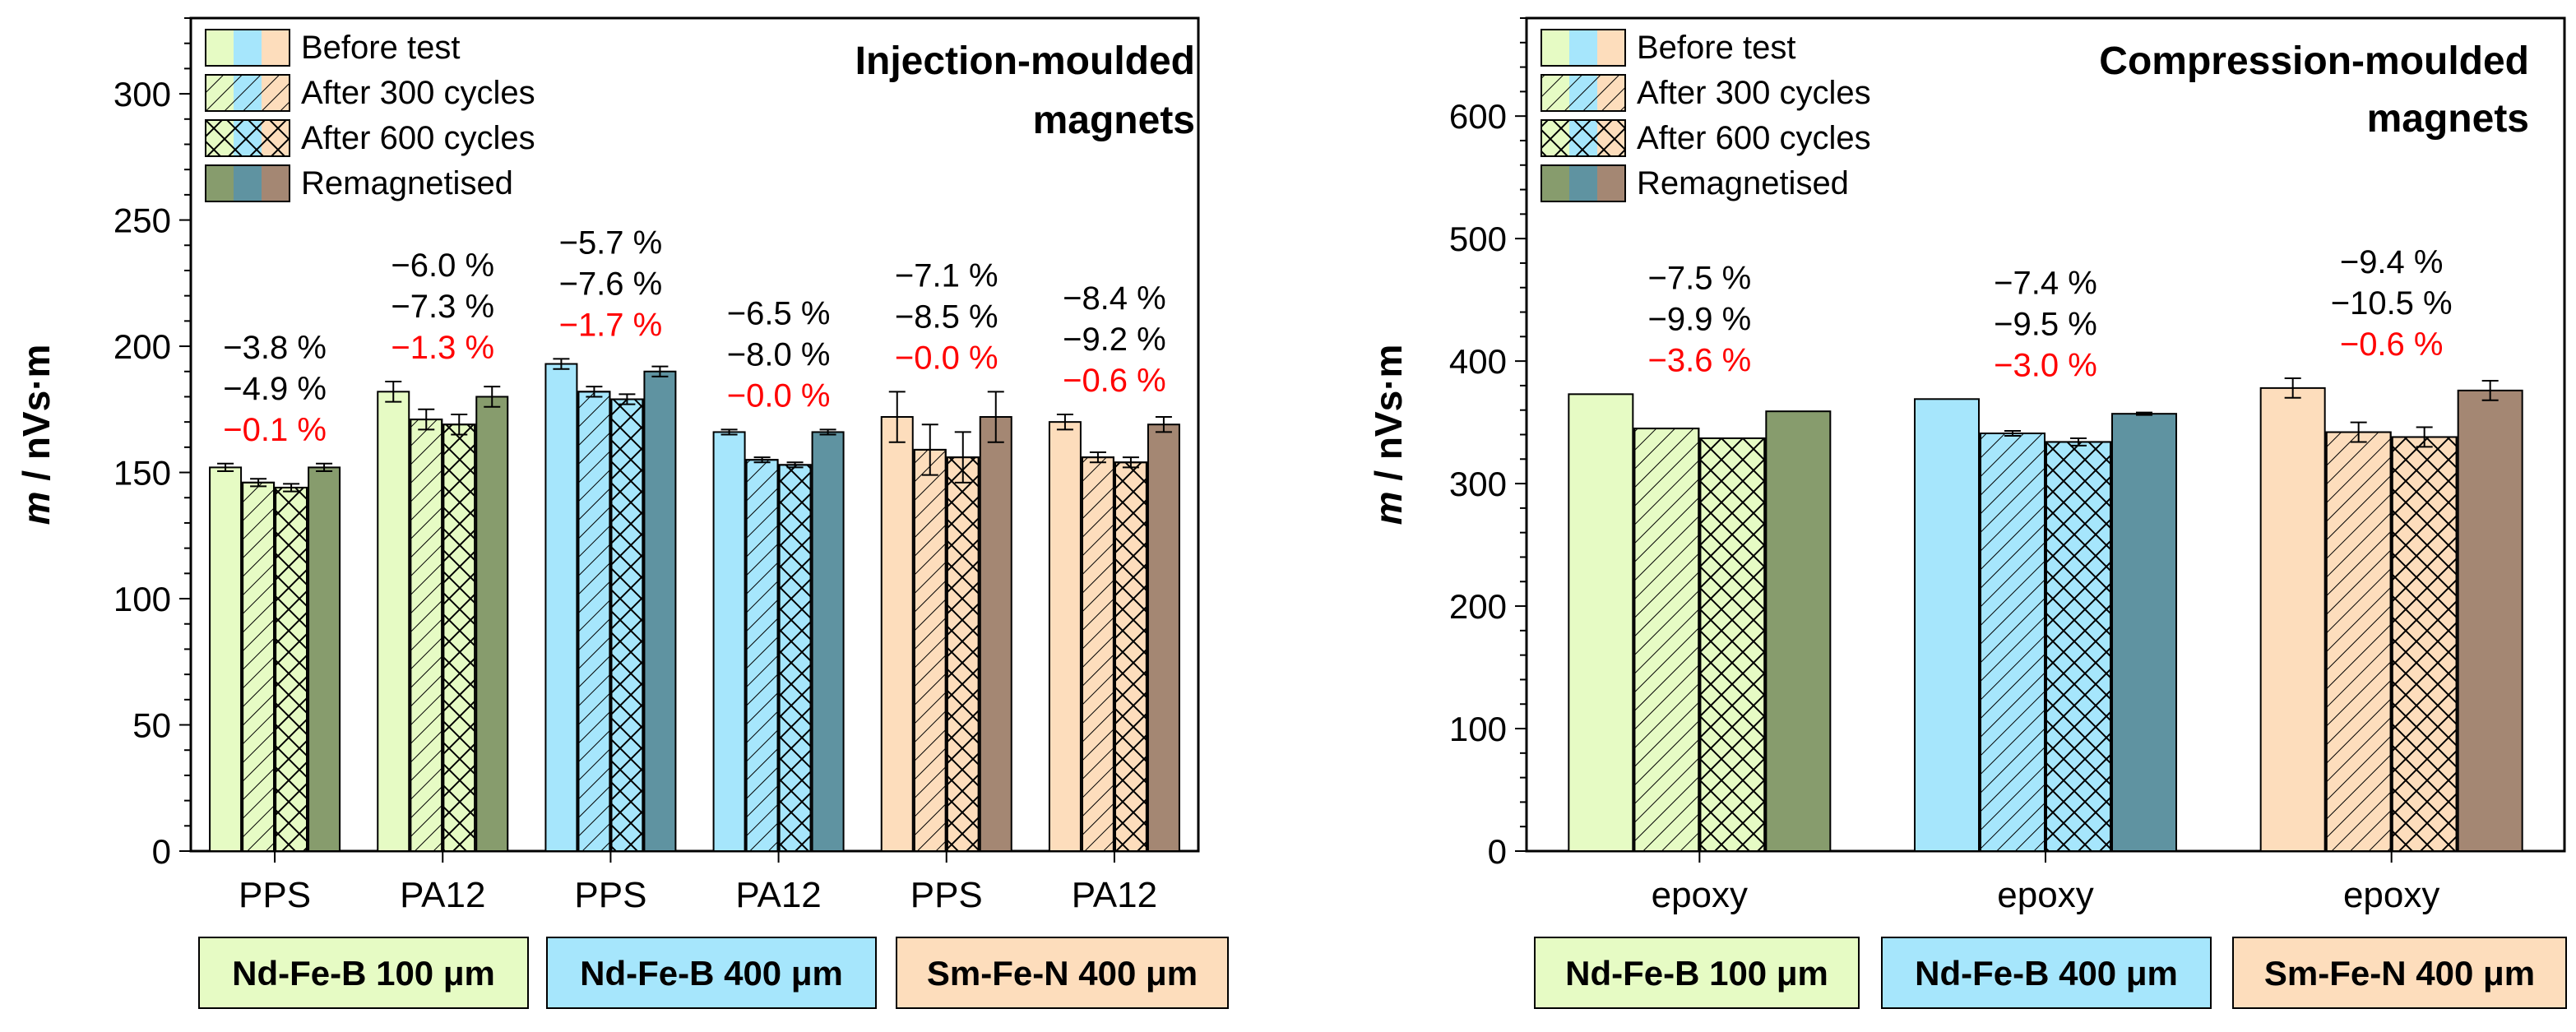  I want to click on percent-annotation: −7.1 %, so click(946, 275).